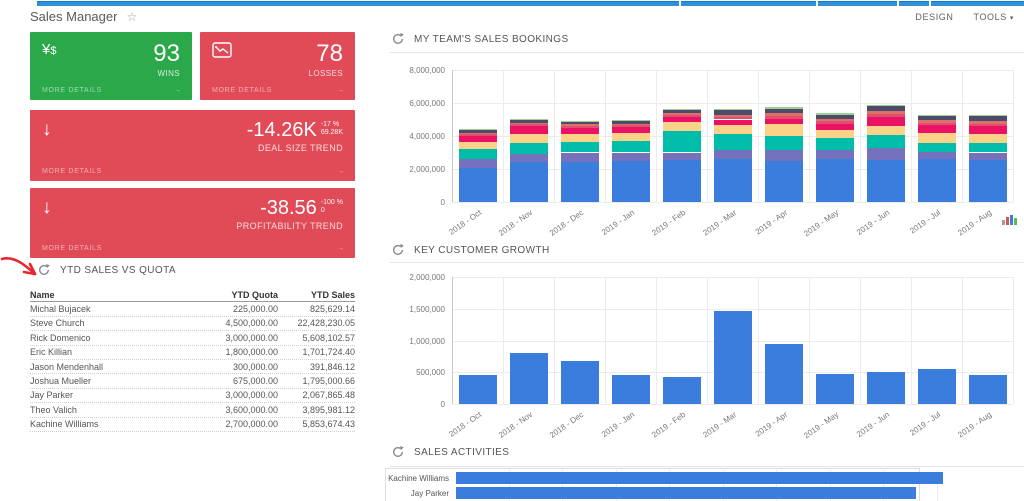  I want to click on column-header-sales: YTD Sales, so click(332, 294).